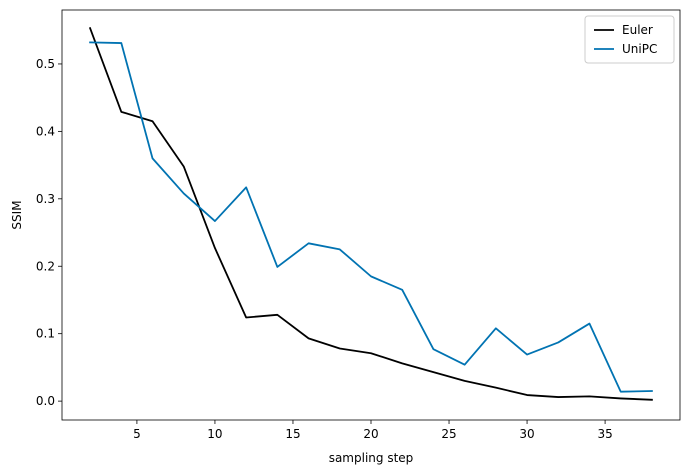  I want to click on legend-label-unipc: UniPC, so click(639, 49).